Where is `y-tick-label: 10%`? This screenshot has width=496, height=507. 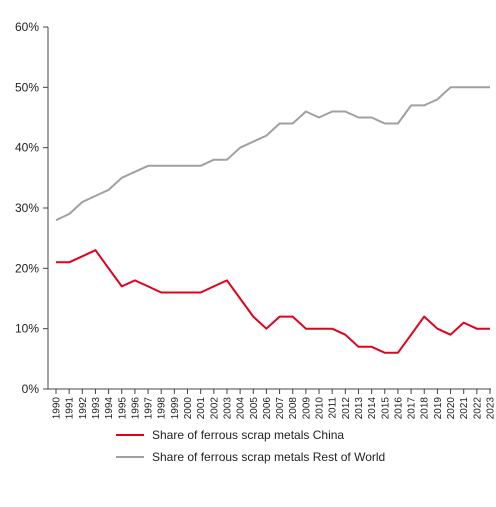 y-tick-label: 10% is located at coordinates (27, 329).